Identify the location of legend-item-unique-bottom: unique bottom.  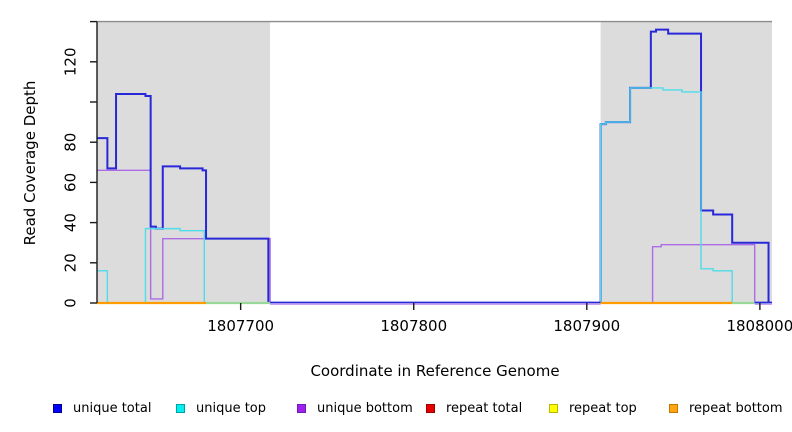
(355, 408).